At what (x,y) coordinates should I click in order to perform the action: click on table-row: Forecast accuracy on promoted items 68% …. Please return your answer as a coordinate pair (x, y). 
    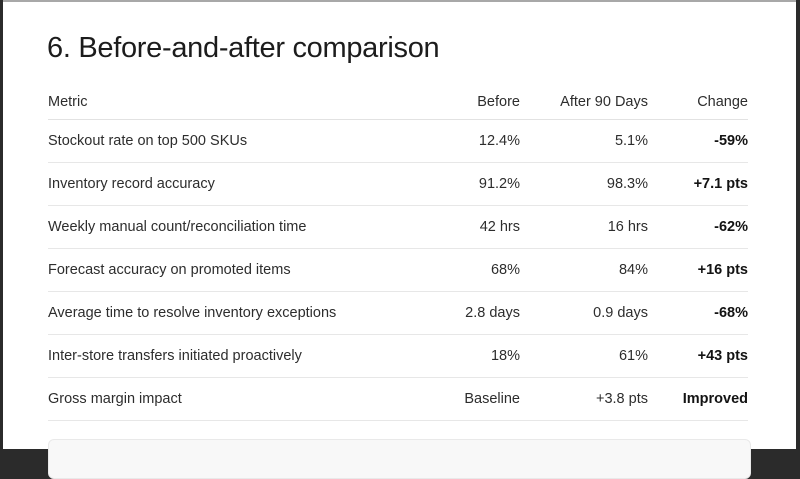
    Looking at the image, I should click on (398, 270).